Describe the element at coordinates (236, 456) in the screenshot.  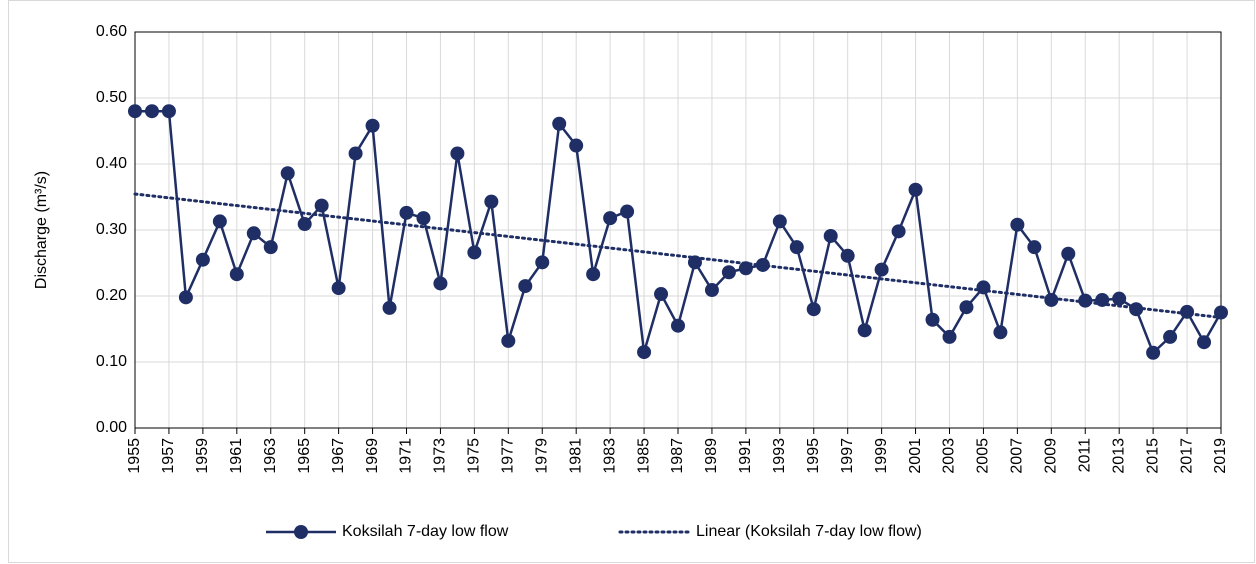
I see `x-tick-label: 1961` at that location.